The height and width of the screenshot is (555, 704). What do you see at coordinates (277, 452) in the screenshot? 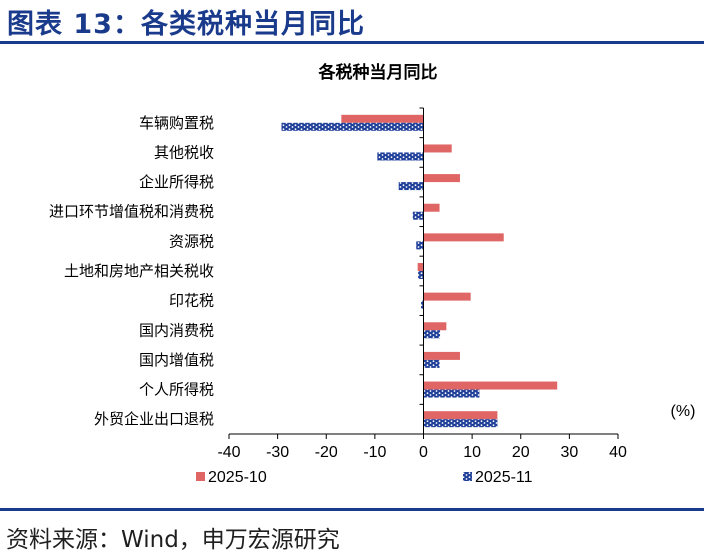
I see `x-tick-label: -30` at bounding box center [277, 452].